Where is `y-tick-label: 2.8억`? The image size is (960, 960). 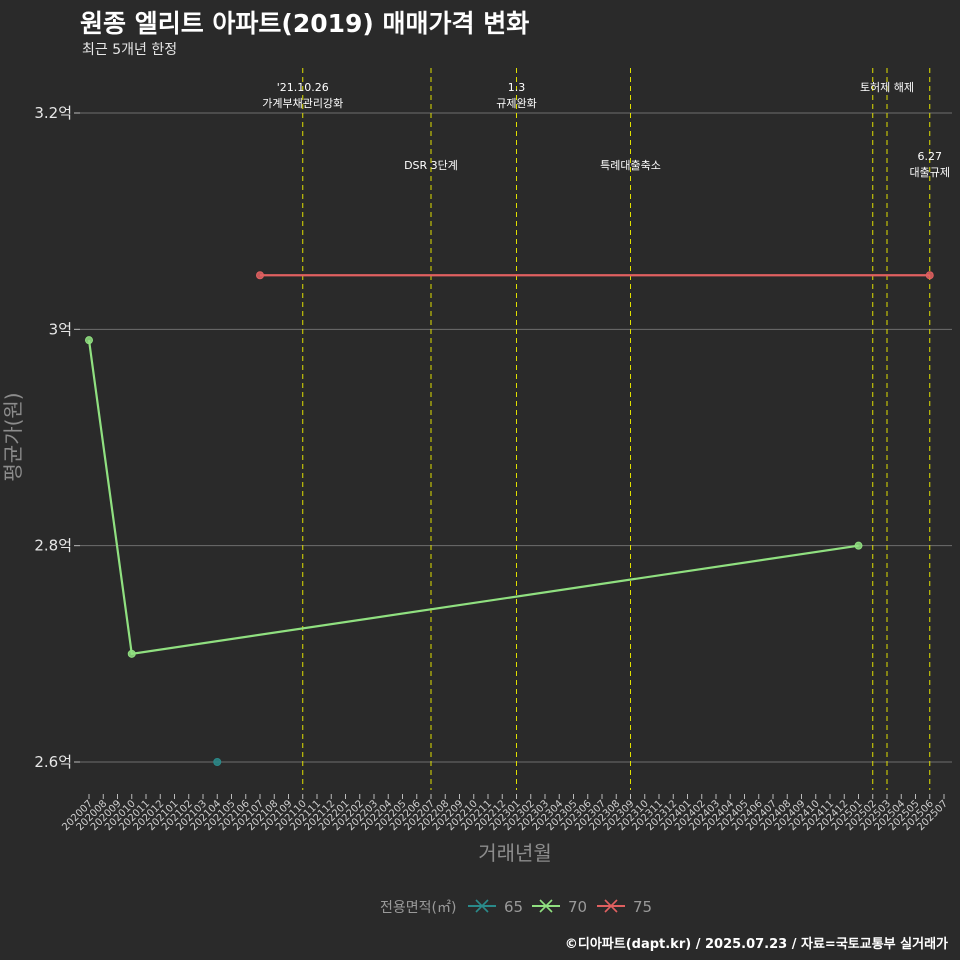
y-tick-label: 2.8억 is located at coordinates (53, 546).